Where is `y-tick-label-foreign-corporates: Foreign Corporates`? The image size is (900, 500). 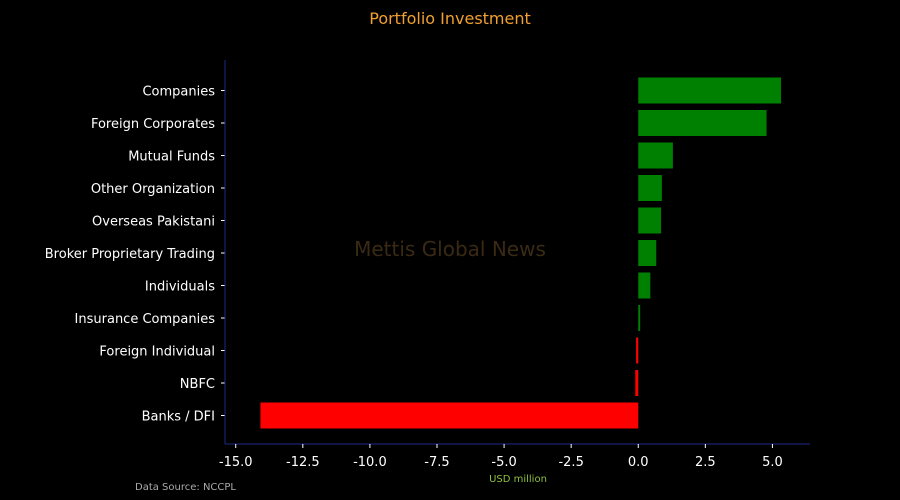 y-tick-label-foreign-corporates: Foreign Corporates is located at coordinates (153, 124).